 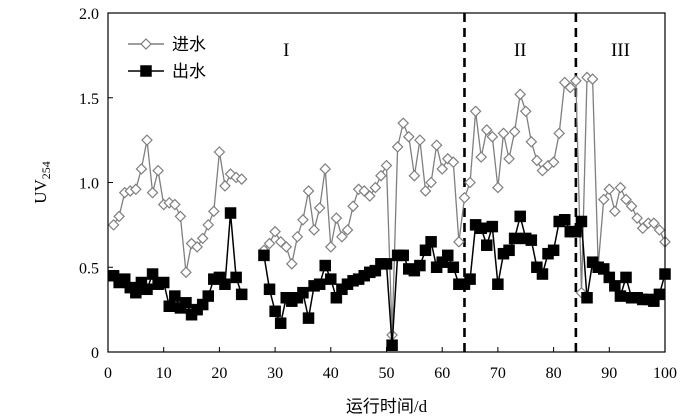 I want to click on phase-label: I, so click(x=286, y=50).